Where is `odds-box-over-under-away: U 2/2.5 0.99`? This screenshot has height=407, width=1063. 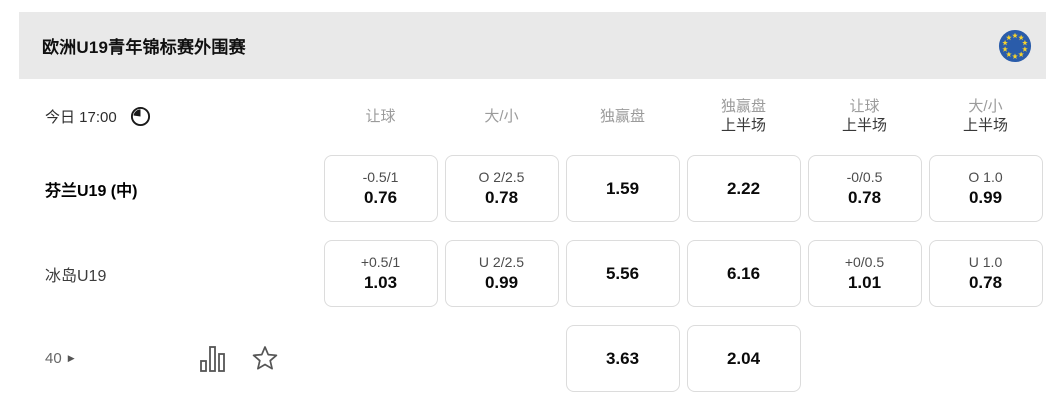
odds-box-over-under-away: U 2/2.5 0.99 is located at coordinates (501, 273).